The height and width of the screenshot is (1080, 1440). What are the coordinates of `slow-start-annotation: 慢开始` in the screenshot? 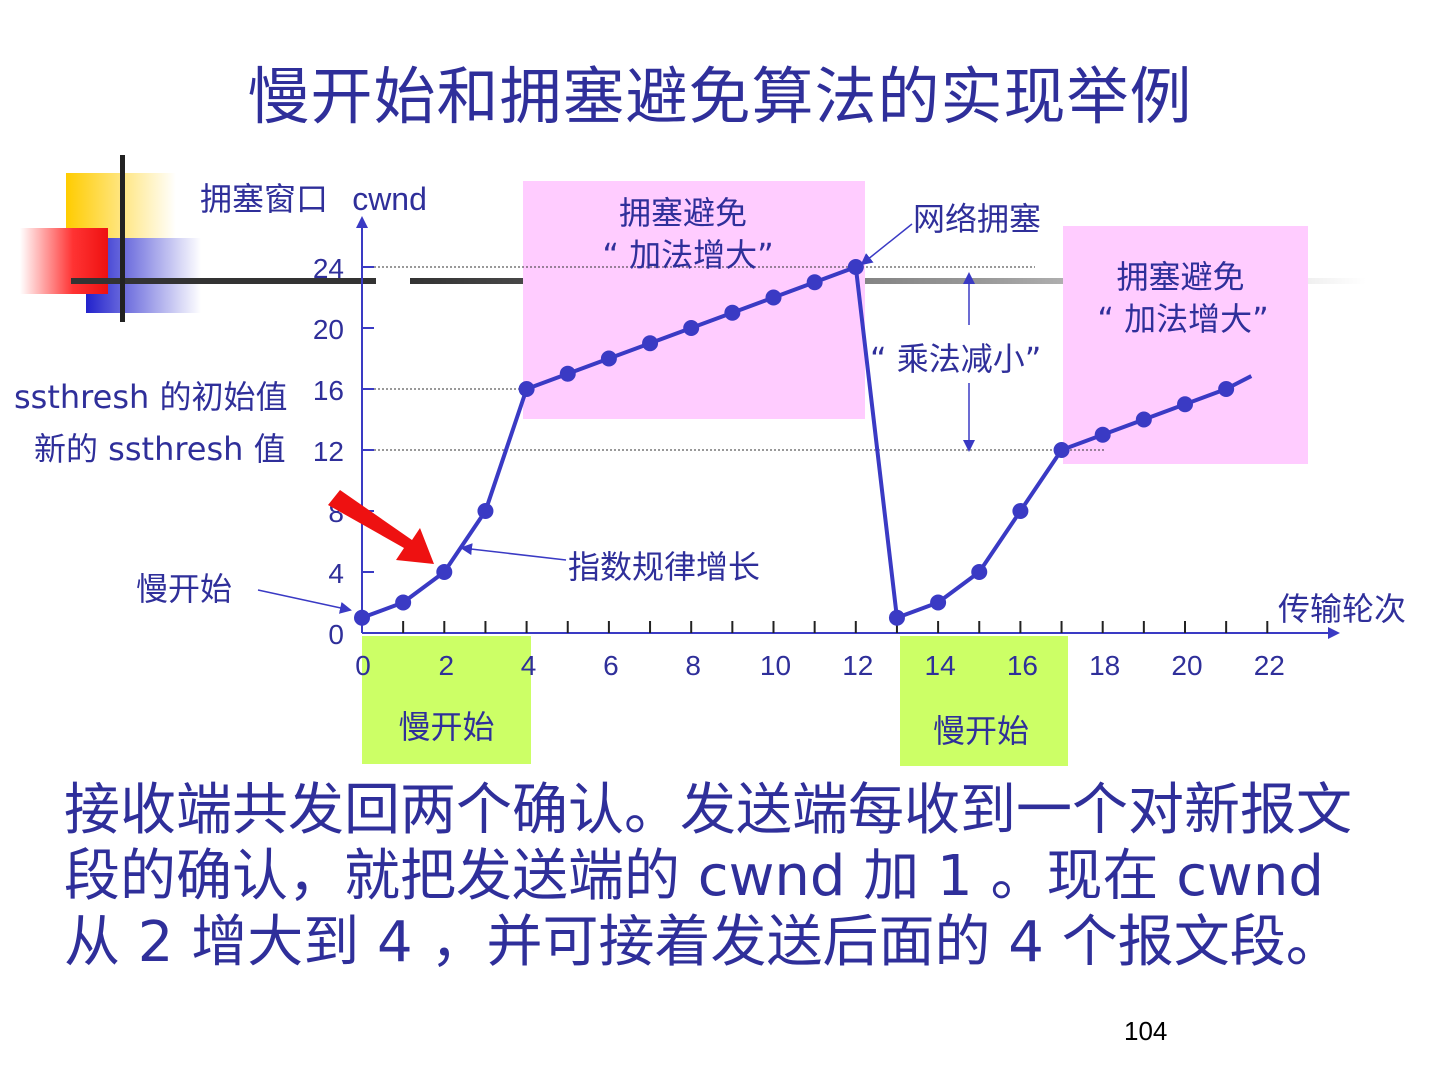 It's located at (184, 589).